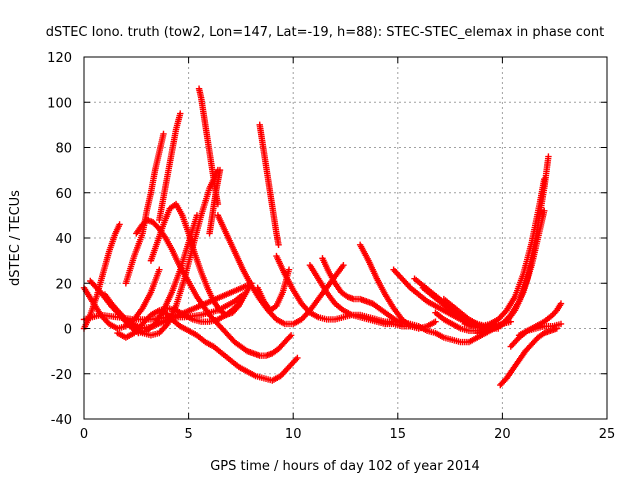 This screenshot has width=640, height=480. I want to click on x-tick-label: 25, so click(607, 434).